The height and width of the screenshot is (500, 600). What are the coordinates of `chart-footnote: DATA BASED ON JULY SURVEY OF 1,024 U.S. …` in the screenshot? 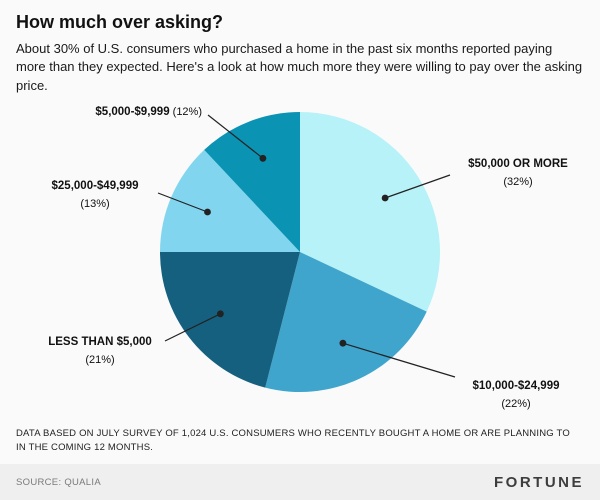 It's located at (293, 440).